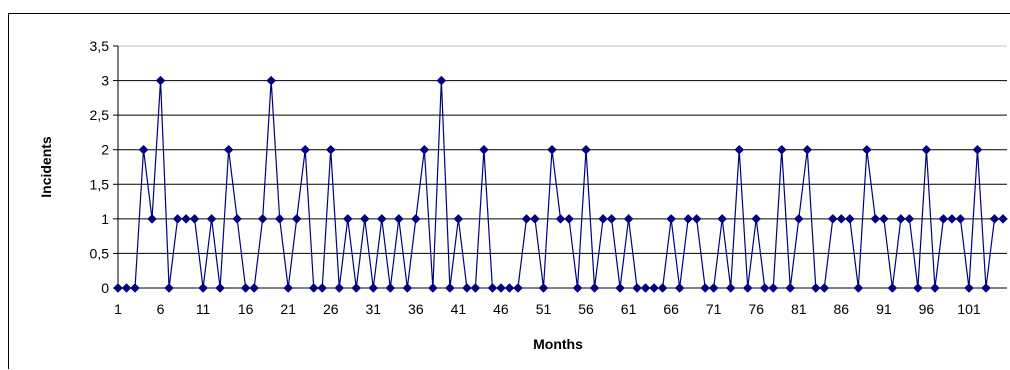  I want to click on x-tick-label: 11, so click(203, 309).